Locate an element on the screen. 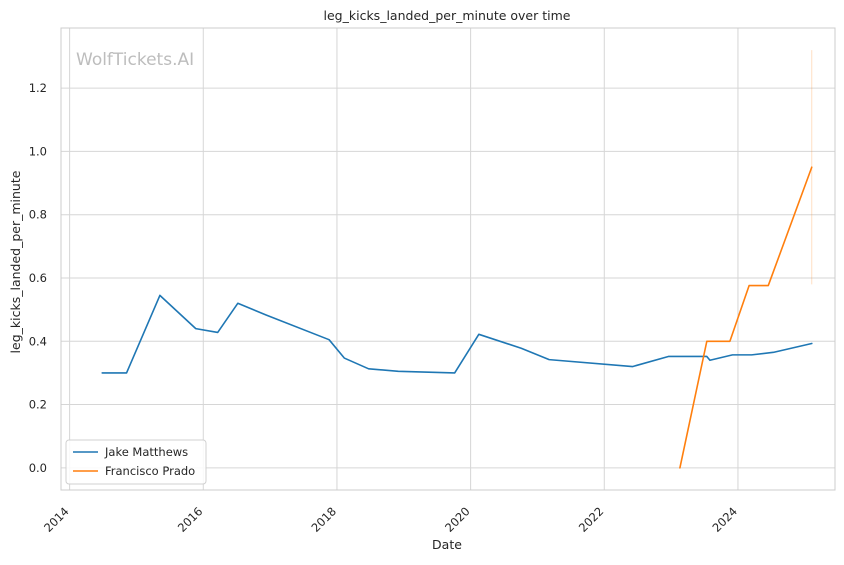 This screenshot has height=565, width=844. legend-label-francisco-prado: Francisco Prado is located at coordinates (150, 471).